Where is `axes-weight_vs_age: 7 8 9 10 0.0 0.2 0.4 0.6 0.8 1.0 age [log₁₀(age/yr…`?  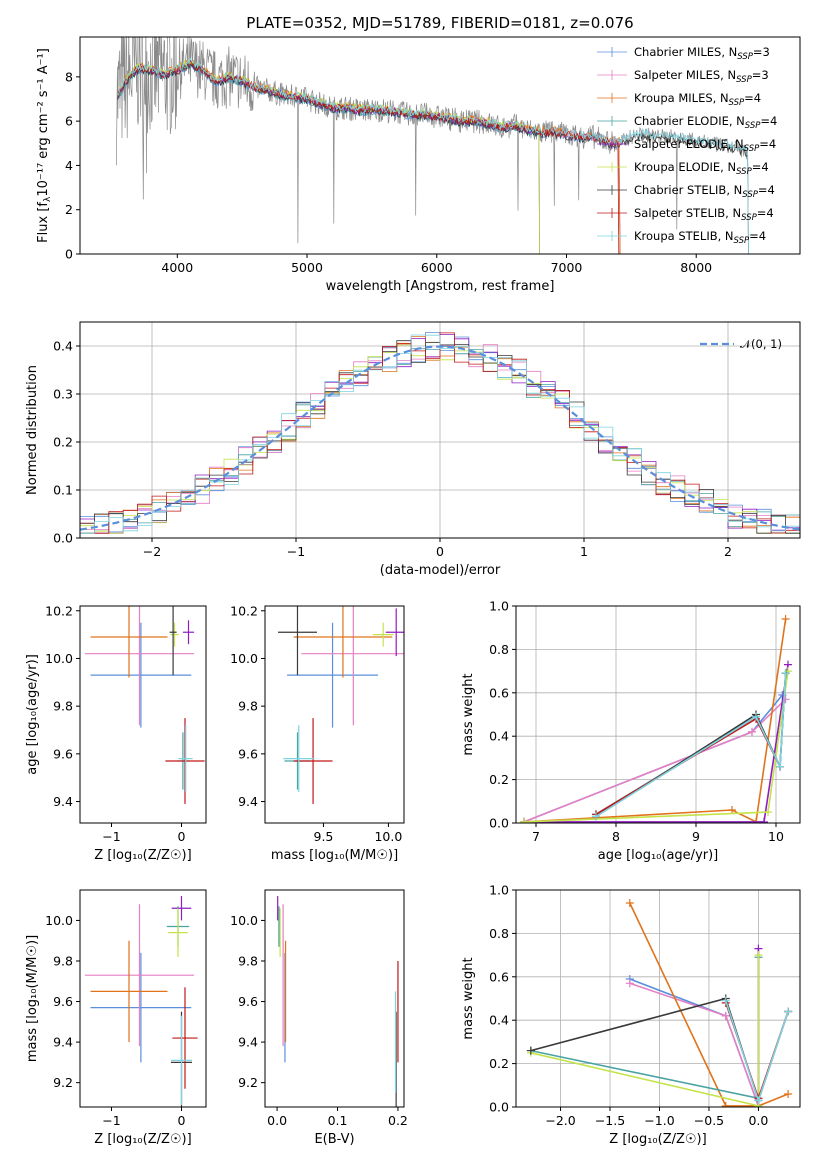 axes-weight_vs_age: 7 8 9 10 0.0 0.2 0.4 0.6 0.8 1.0 age [log₁₀(age/yr… is located at coordinates (631, 731).